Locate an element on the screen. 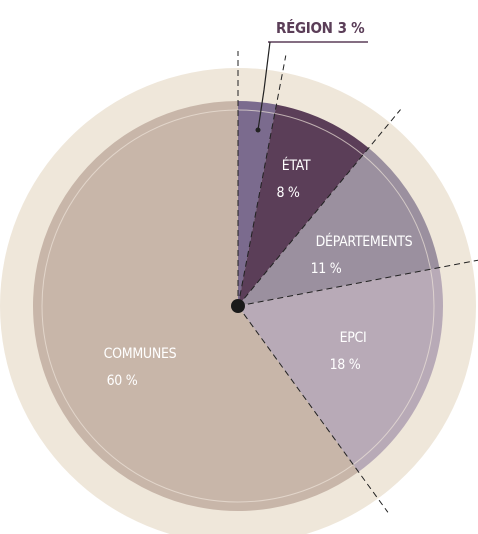  leader-dot is located at coordinates (258, 130).